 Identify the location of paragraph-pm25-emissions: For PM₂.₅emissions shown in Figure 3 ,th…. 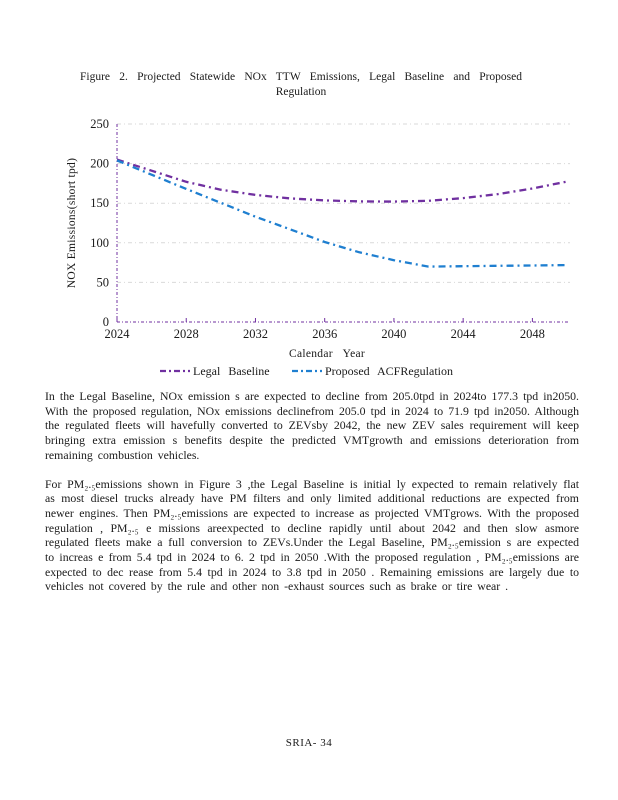
(312, 535).